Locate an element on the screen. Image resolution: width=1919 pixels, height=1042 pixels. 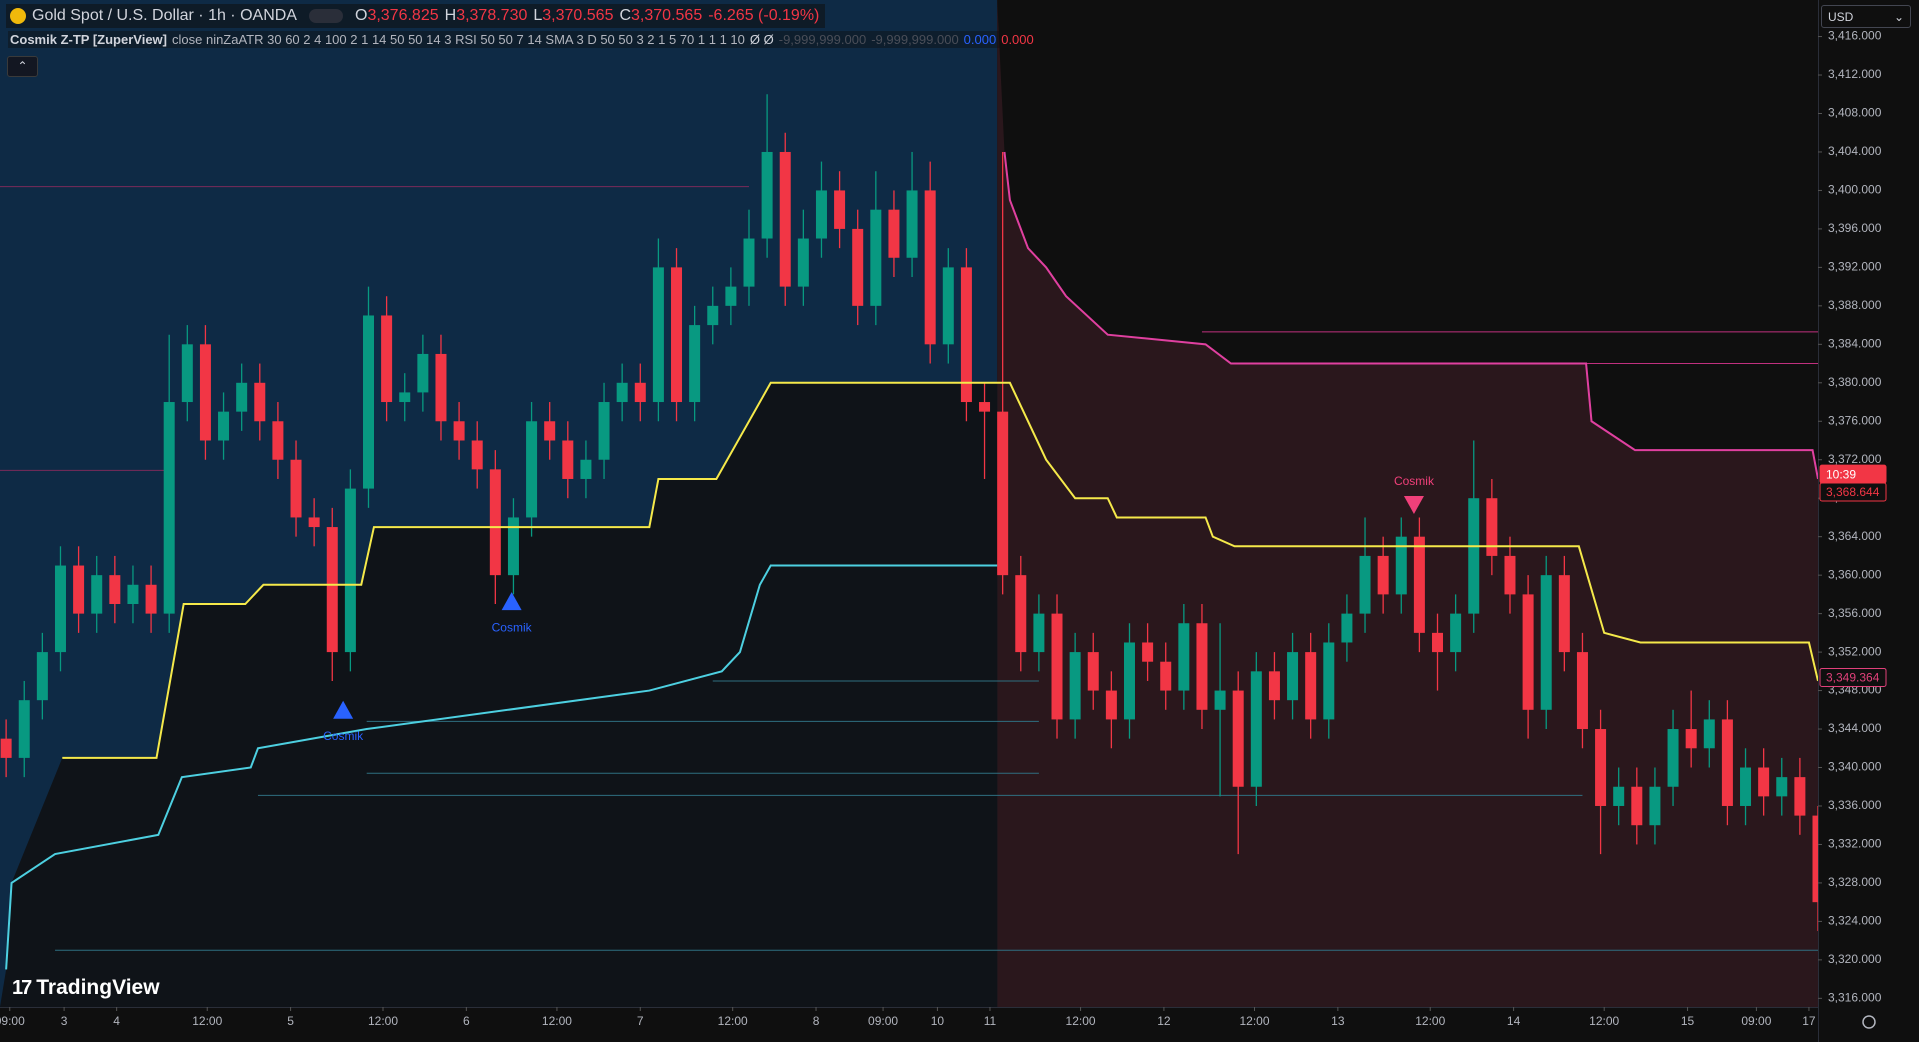
y-tick-label: 3,384.000 is located at coordinates (1855, 343).